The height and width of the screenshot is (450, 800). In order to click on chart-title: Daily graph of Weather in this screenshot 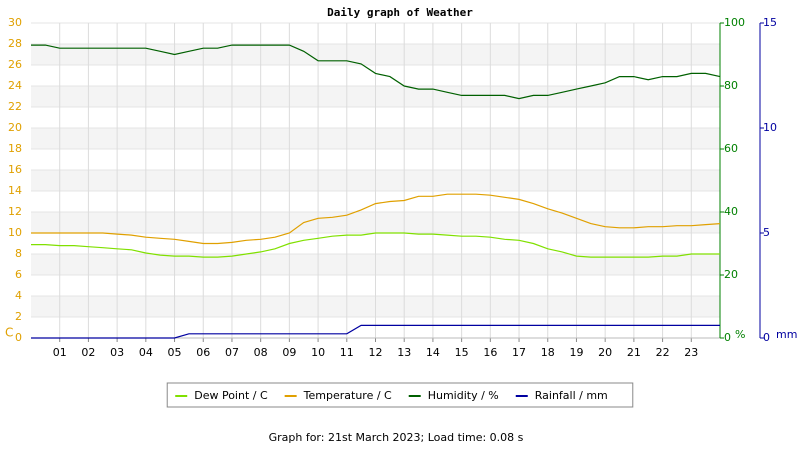, I will do `click(400, 12)`.